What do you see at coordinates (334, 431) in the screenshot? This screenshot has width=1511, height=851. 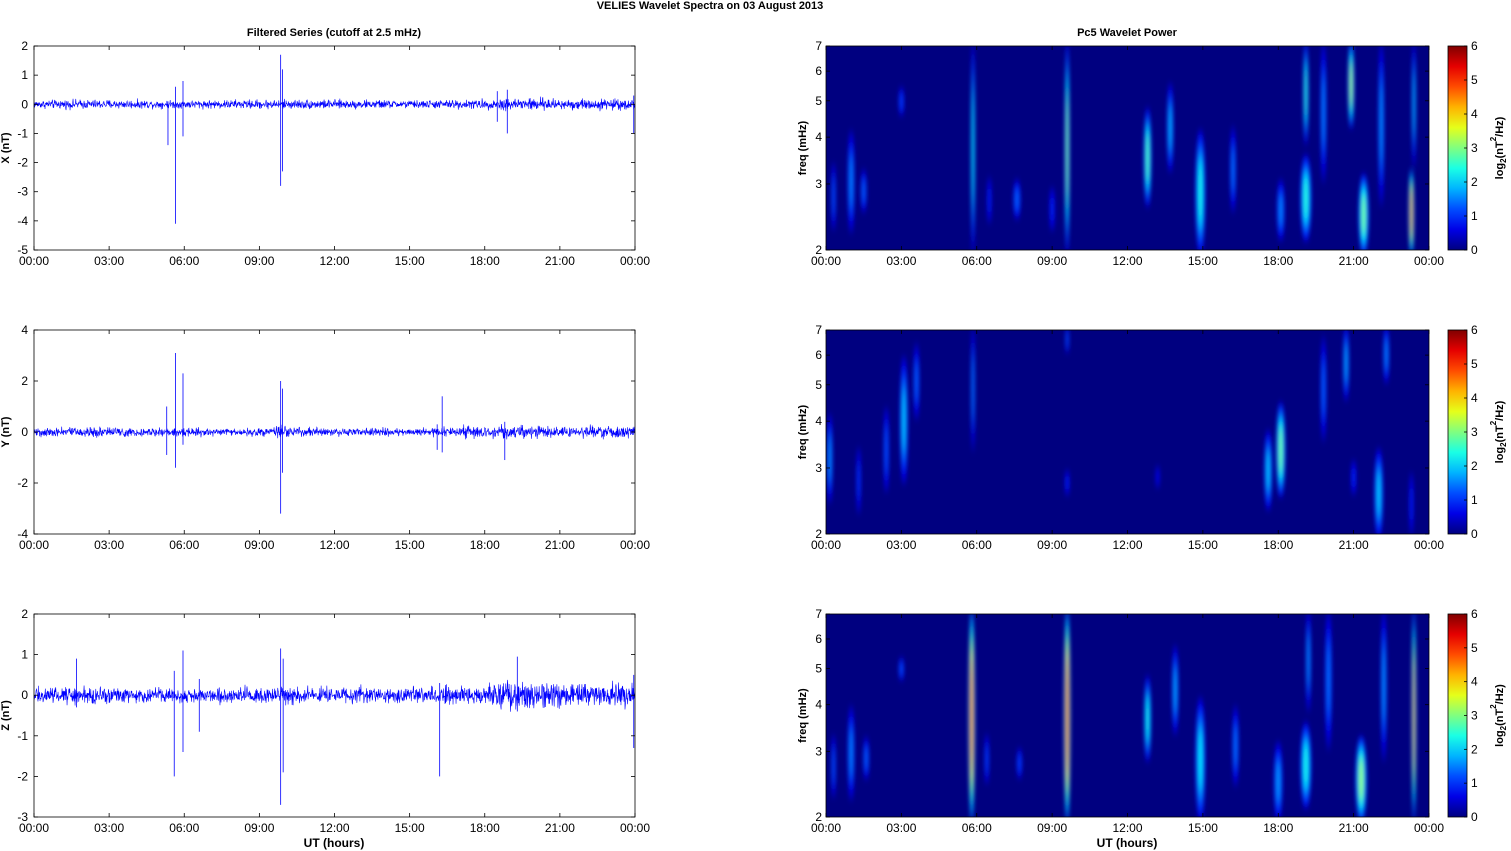 I see `series-trace` at bounding box center [334, 431].